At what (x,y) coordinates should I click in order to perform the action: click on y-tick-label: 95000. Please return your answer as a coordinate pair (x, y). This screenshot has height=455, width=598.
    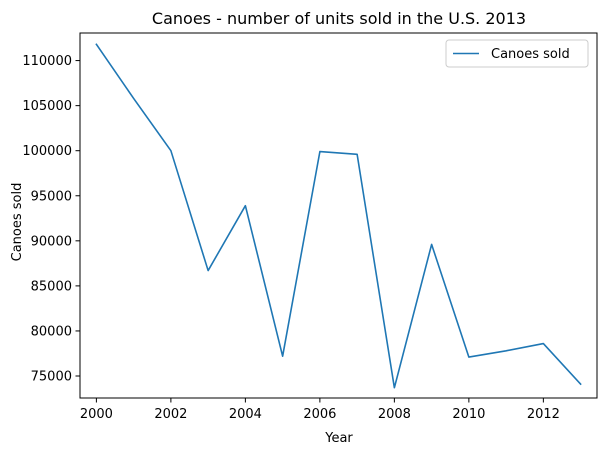
    Looking at the image, I should click on (51, 196).